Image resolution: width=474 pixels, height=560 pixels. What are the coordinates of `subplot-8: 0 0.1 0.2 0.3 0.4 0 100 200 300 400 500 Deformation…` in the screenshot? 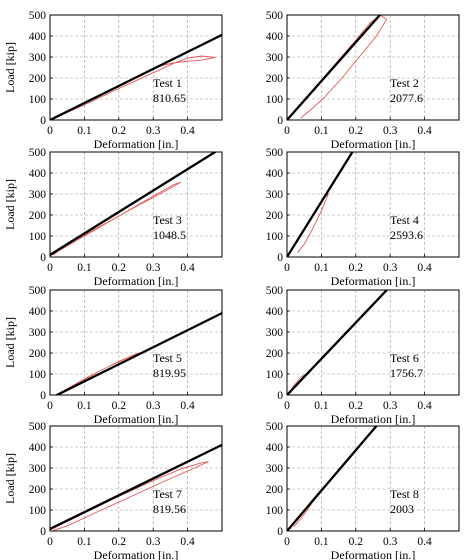 It's located at (363, 490).